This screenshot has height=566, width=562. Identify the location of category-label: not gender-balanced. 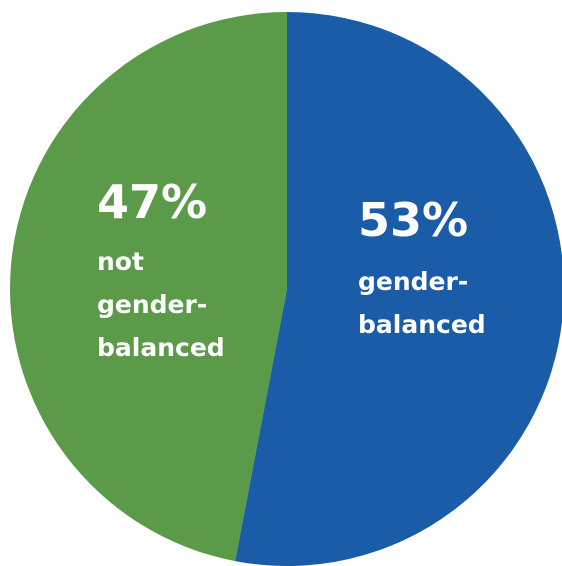
(161, 304).